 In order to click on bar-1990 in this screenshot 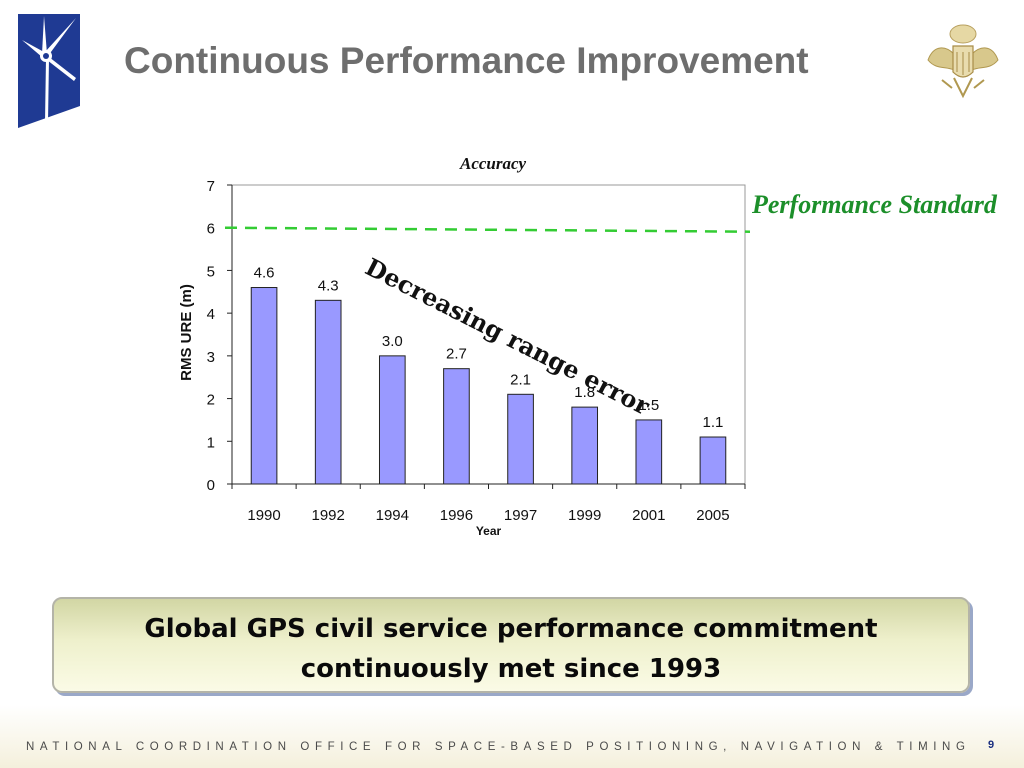, I will do `click(264, 386)`.